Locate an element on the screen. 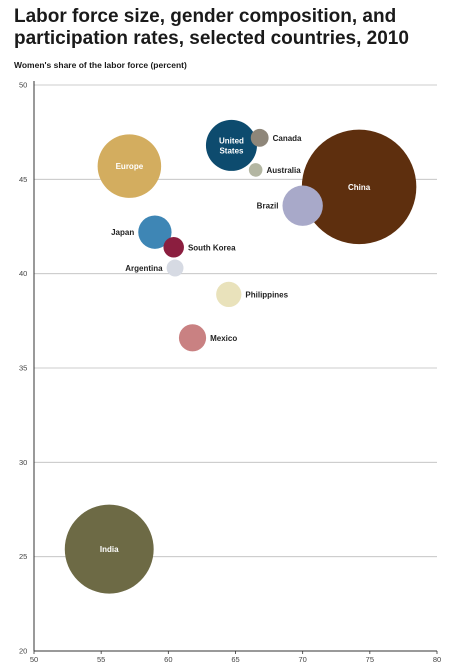 This screenshot has width=464, height=672. x-tick-75: 75 is located at coordinates (370, 659).